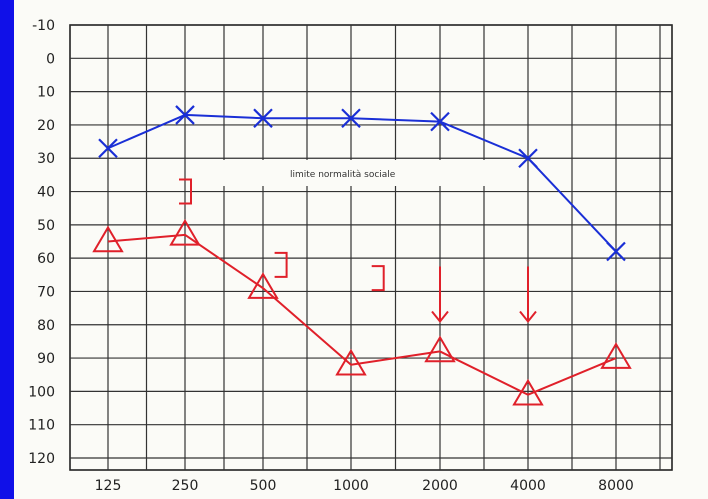  I want to click on y-tick-label: 50, so click(46, 226).